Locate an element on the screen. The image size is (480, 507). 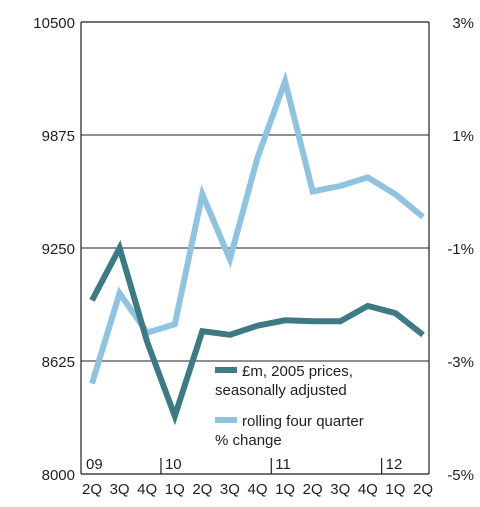
right-tick-label: -3% is located at coordinates (460, 362).